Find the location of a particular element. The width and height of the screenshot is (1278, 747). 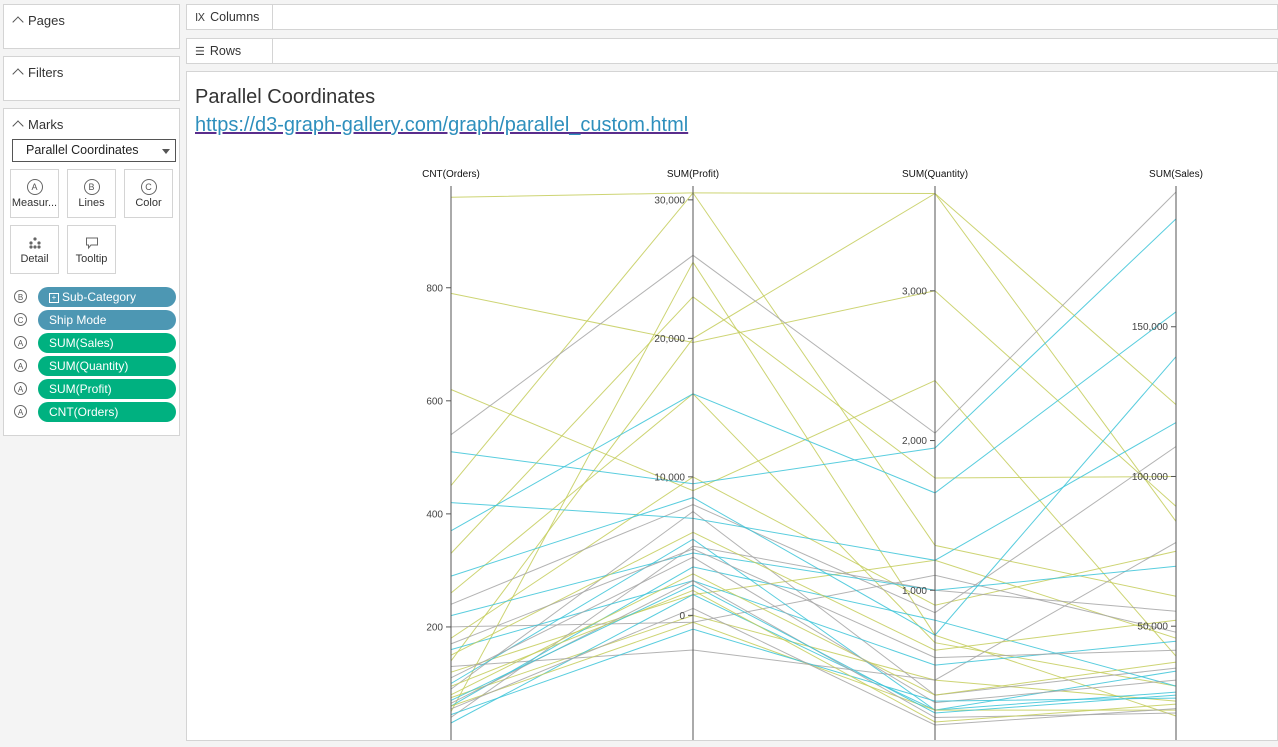

tick-label-1-2: 20,000 is located at coordinates (669, 339).